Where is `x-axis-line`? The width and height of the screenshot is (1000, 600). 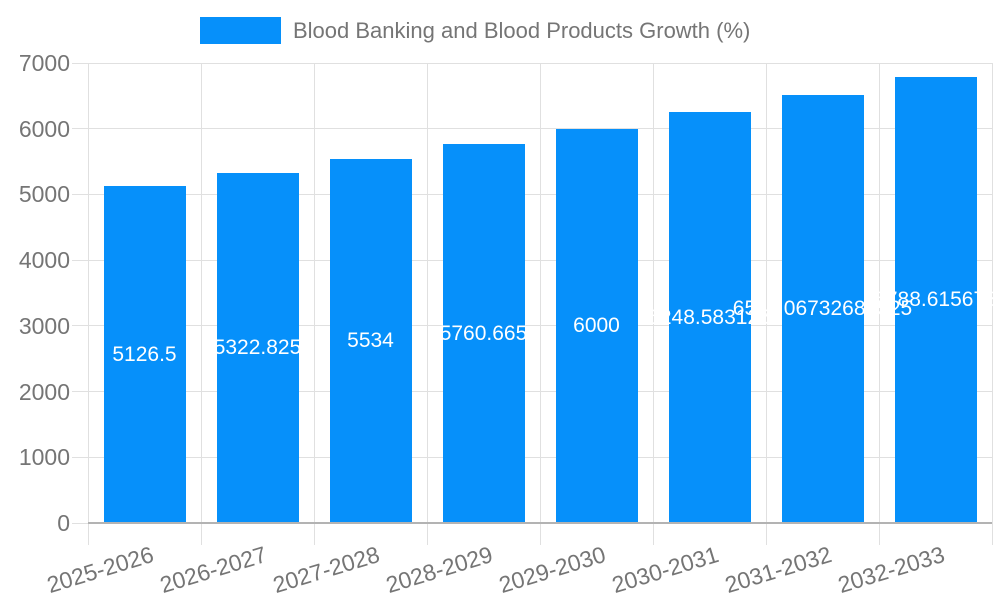
x-axis-line is located at coordinates (540, 523).